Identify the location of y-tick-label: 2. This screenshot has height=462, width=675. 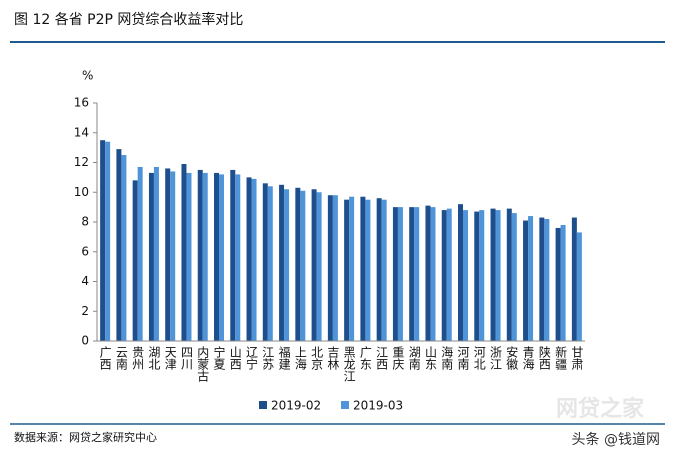
(85, 311).